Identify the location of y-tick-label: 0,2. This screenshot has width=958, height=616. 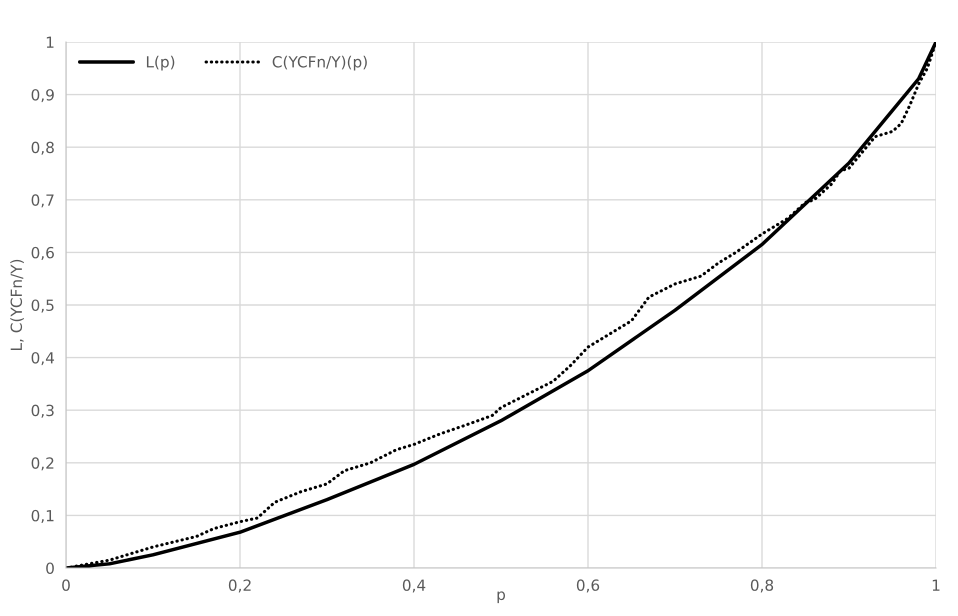
(43, 463).